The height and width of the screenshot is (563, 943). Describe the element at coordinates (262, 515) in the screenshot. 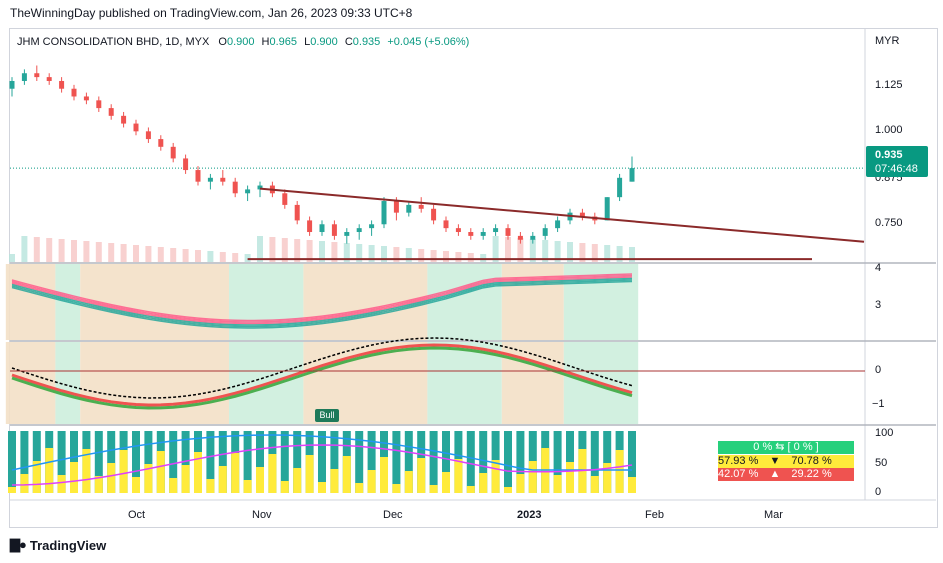

I see `x-label: Nov` at that location.